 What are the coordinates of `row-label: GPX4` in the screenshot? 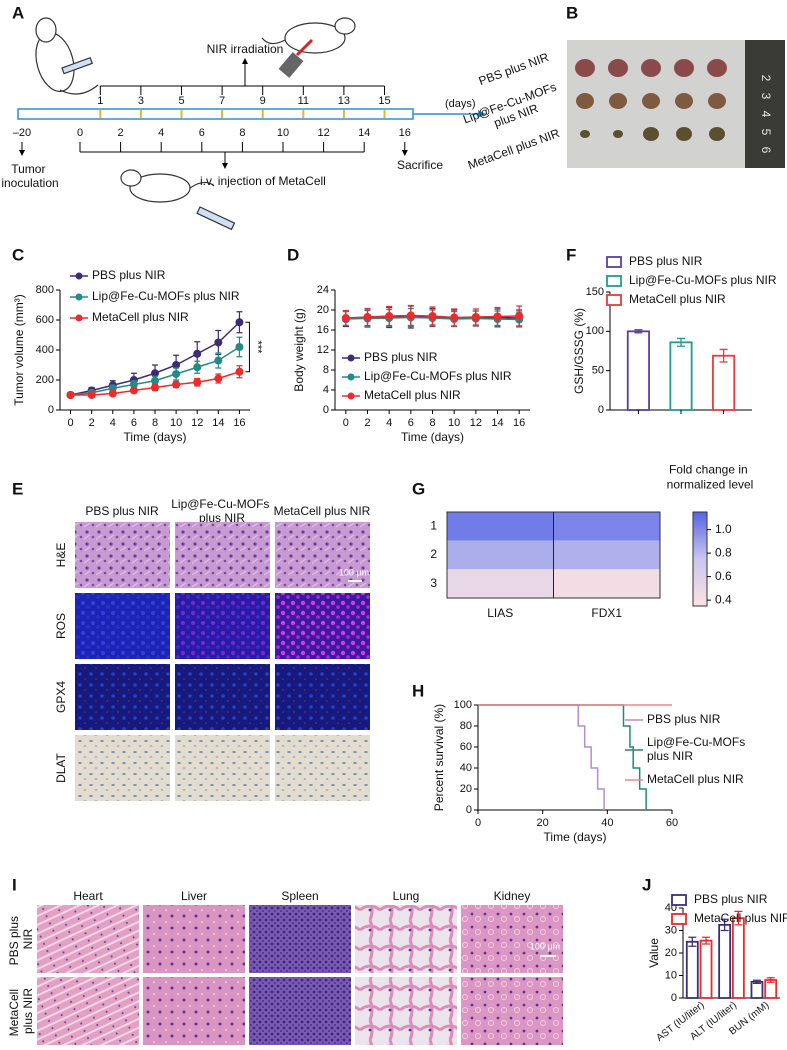 It's located at (61, 697).